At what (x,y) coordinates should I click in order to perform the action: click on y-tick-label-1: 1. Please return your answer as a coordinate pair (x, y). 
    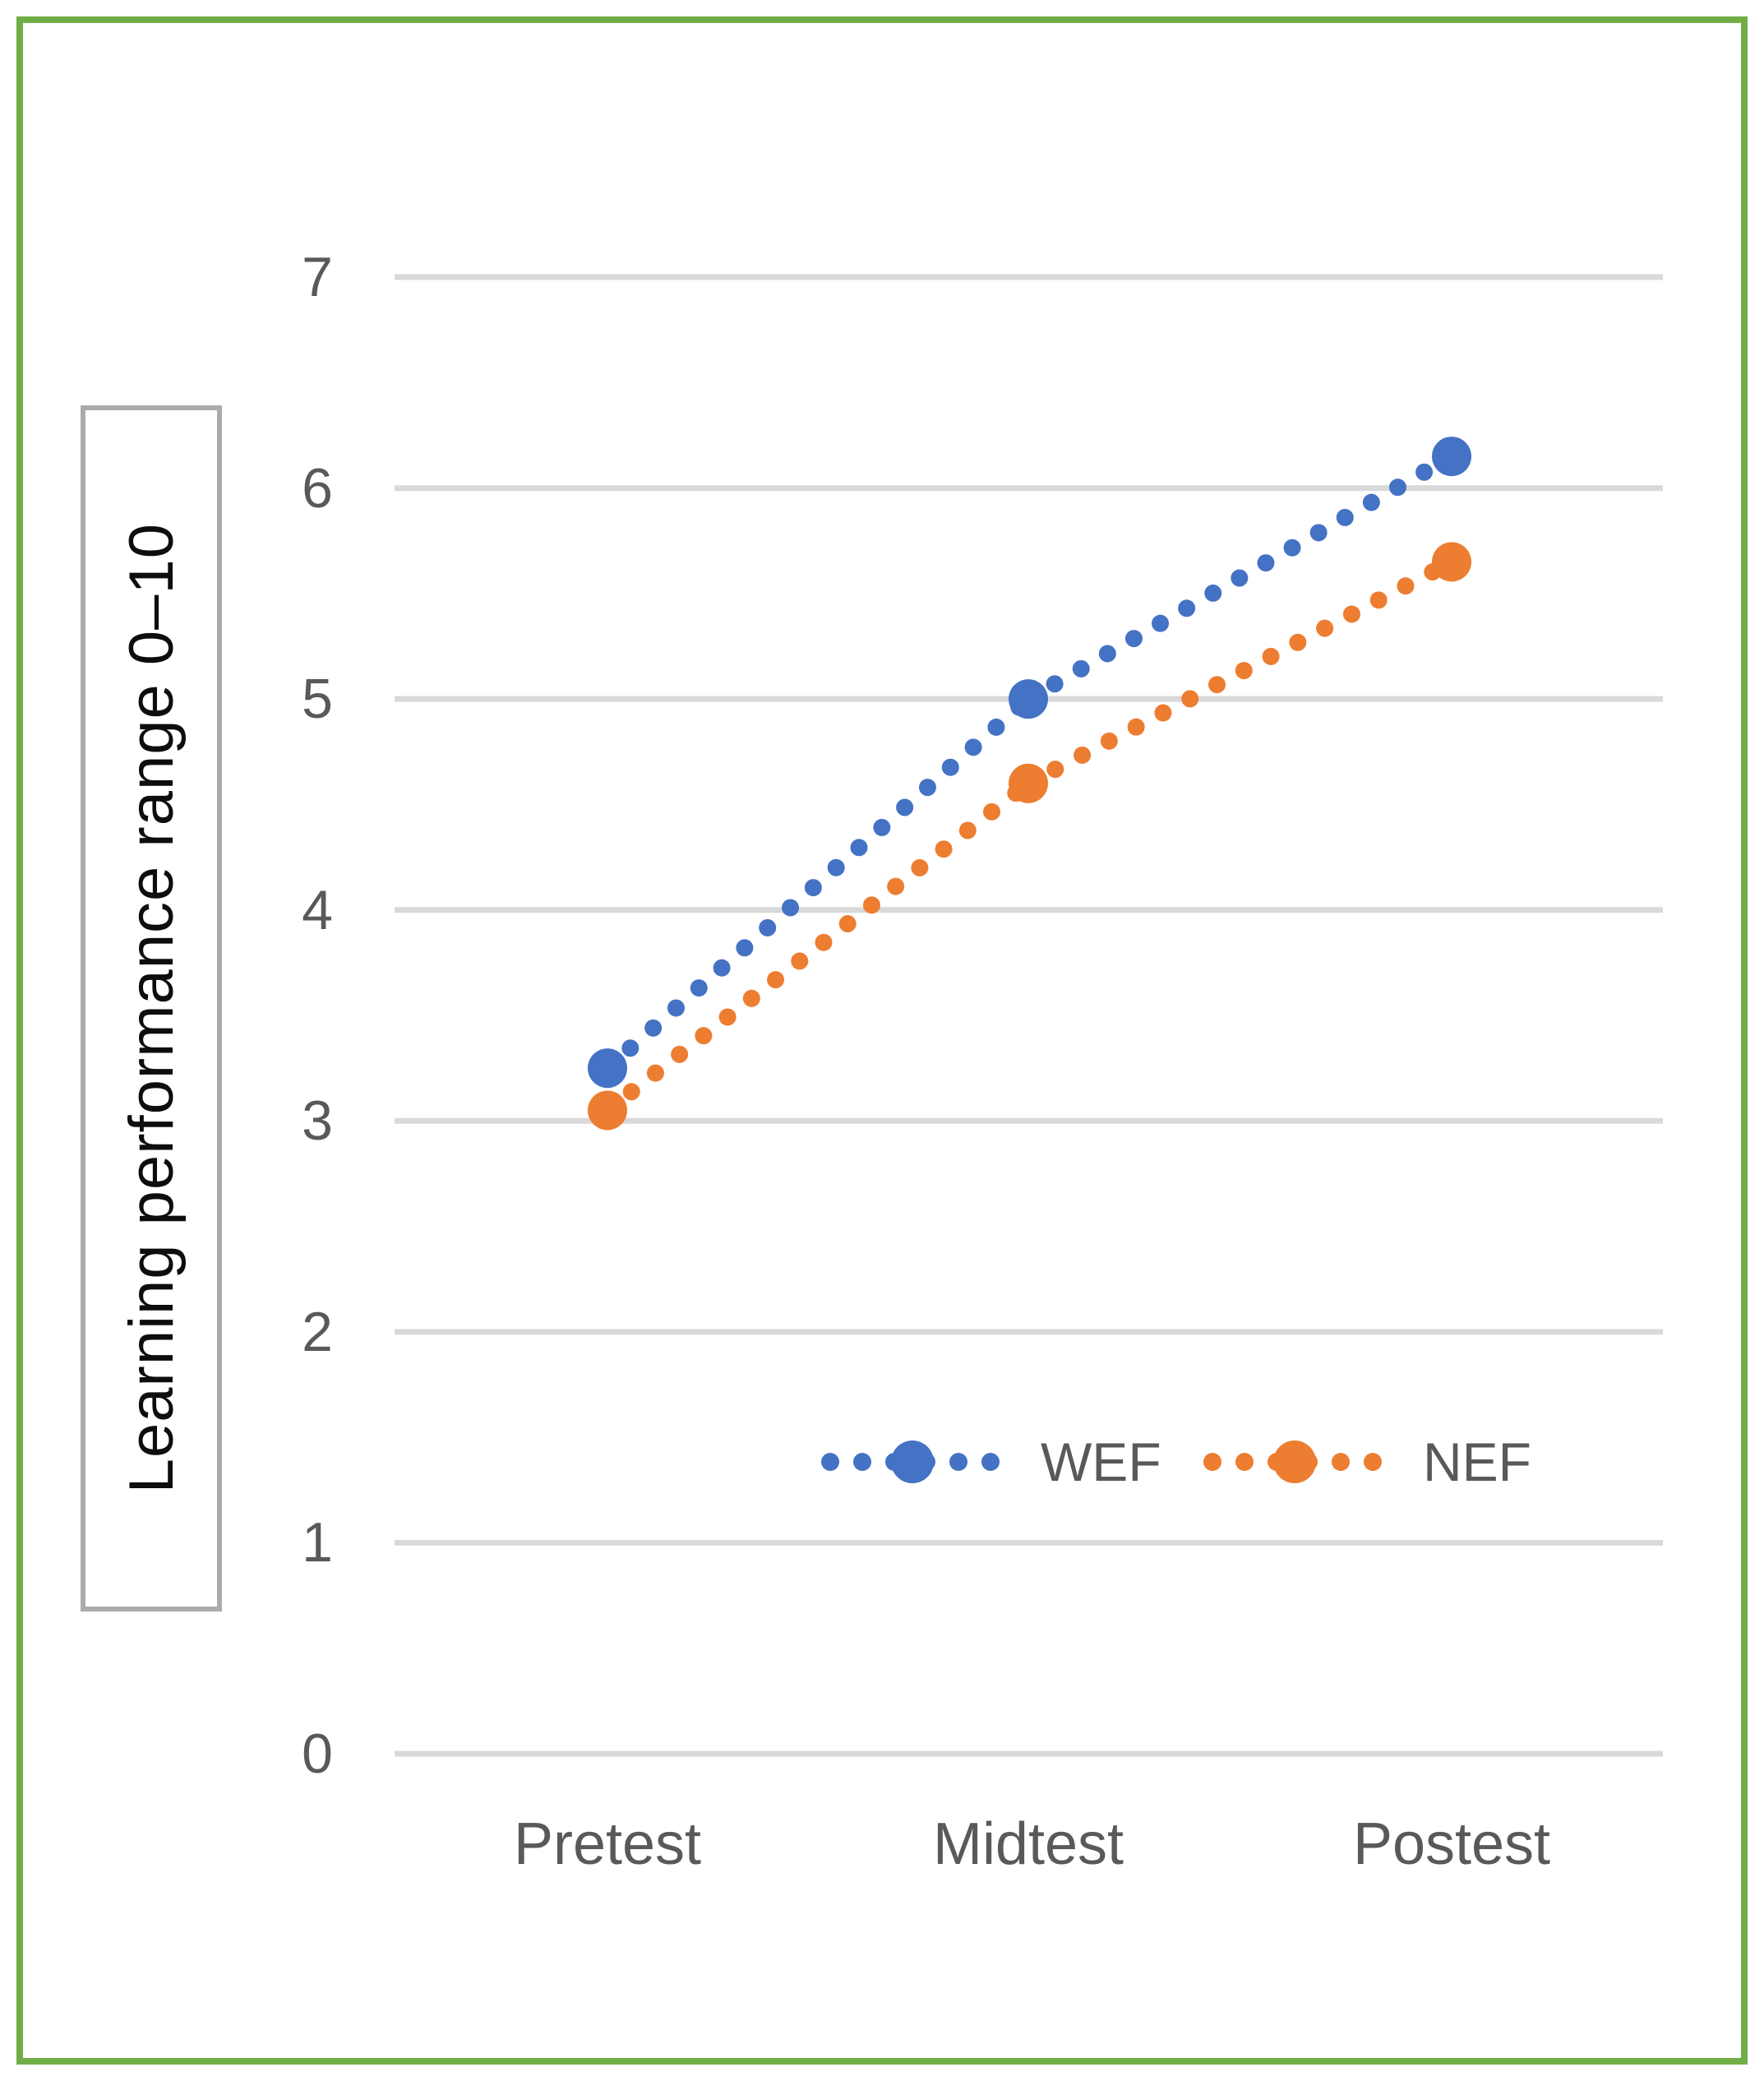
    Looking at the image, I should click on (317, 1543).